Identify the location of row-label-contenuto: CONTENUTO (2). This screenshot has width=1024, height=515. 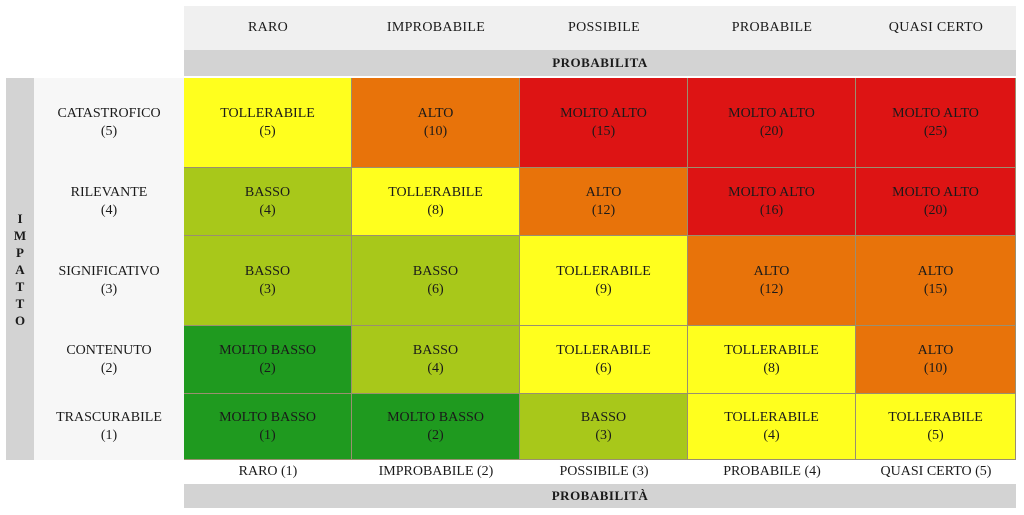
(109, 360).